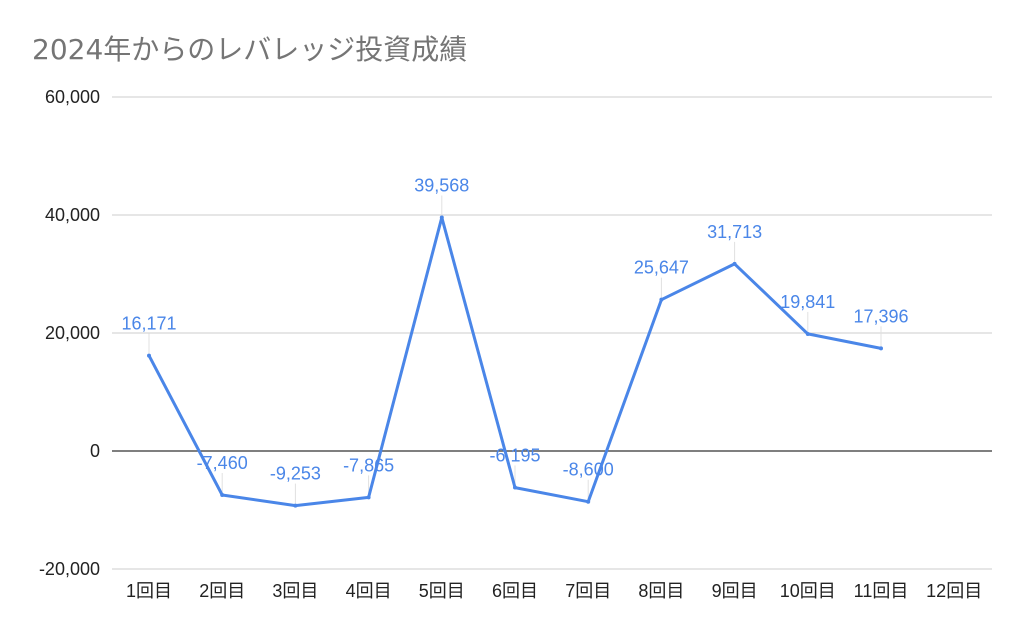 The width and height of the screenshot is (1024, 633). I want to click on x-tick-label: 7回目, so click(588, 591).